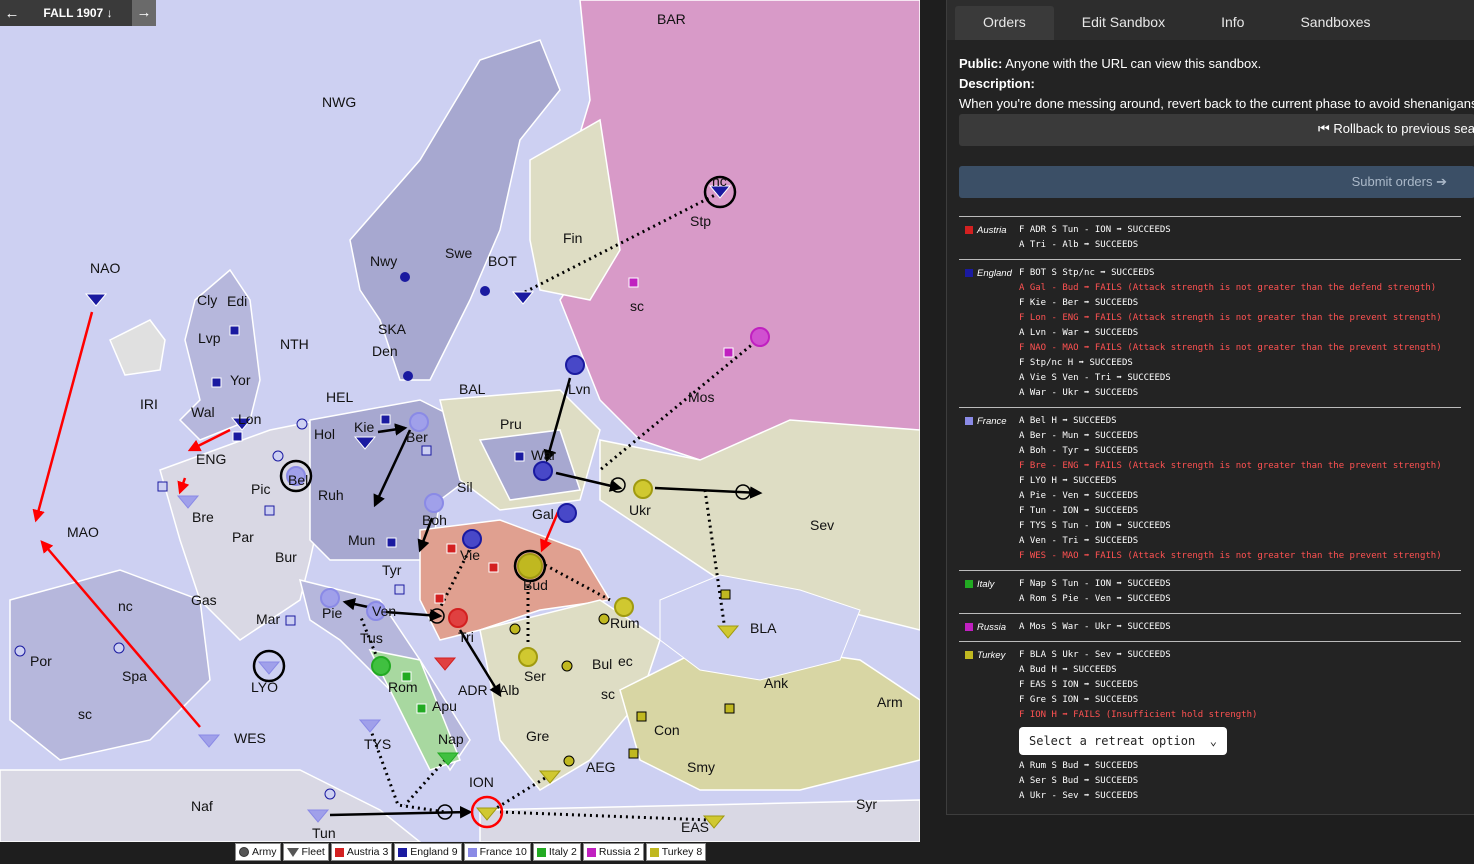 Image resolution: width=1474 pixels, height=864 pixels. Describe the element at coordinates (324, 833) in the screenshot. I see `label-tun: Tun` at that location.